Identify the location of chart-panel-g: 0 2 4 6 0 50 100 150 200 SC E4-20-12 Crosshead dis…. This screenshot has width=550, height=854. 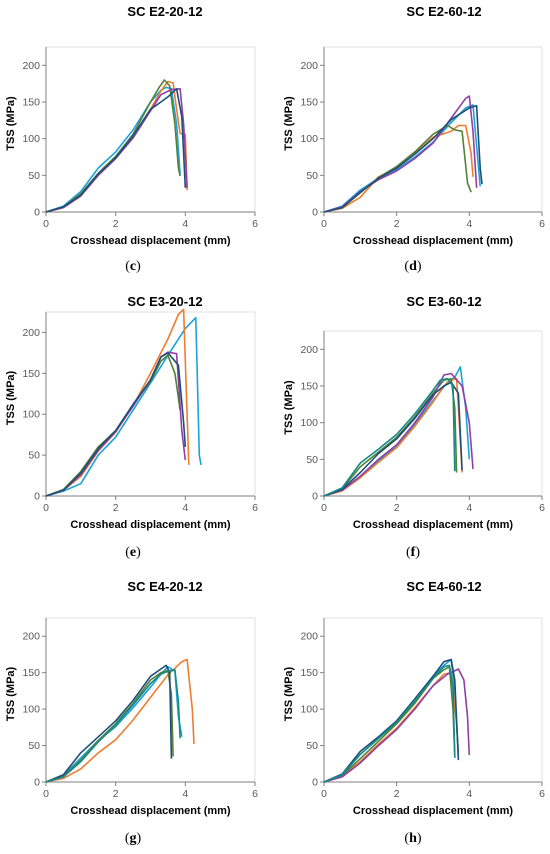
(131, 712).